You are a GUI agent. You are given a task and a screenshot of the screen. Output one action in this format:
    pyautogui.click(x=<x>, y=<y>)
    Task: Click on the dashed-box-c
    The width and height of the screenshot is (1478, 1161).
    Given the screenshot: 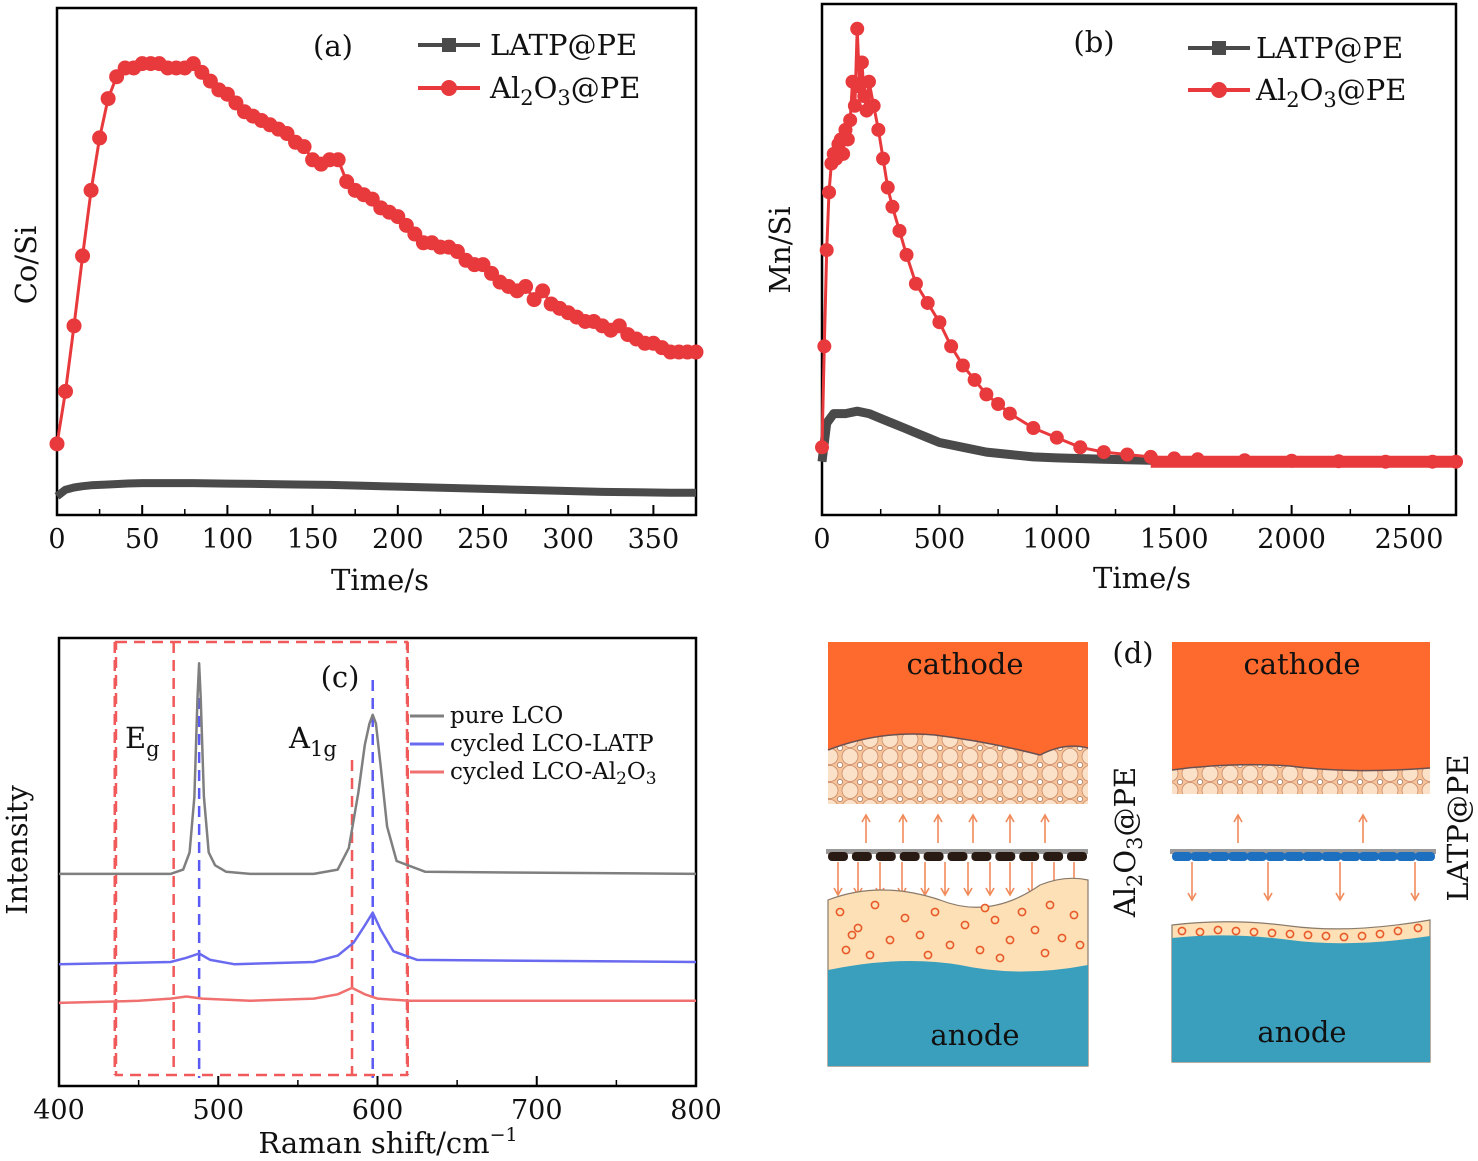 What is the action you would take?
    pyautogui.click(x=261, y=858)
    